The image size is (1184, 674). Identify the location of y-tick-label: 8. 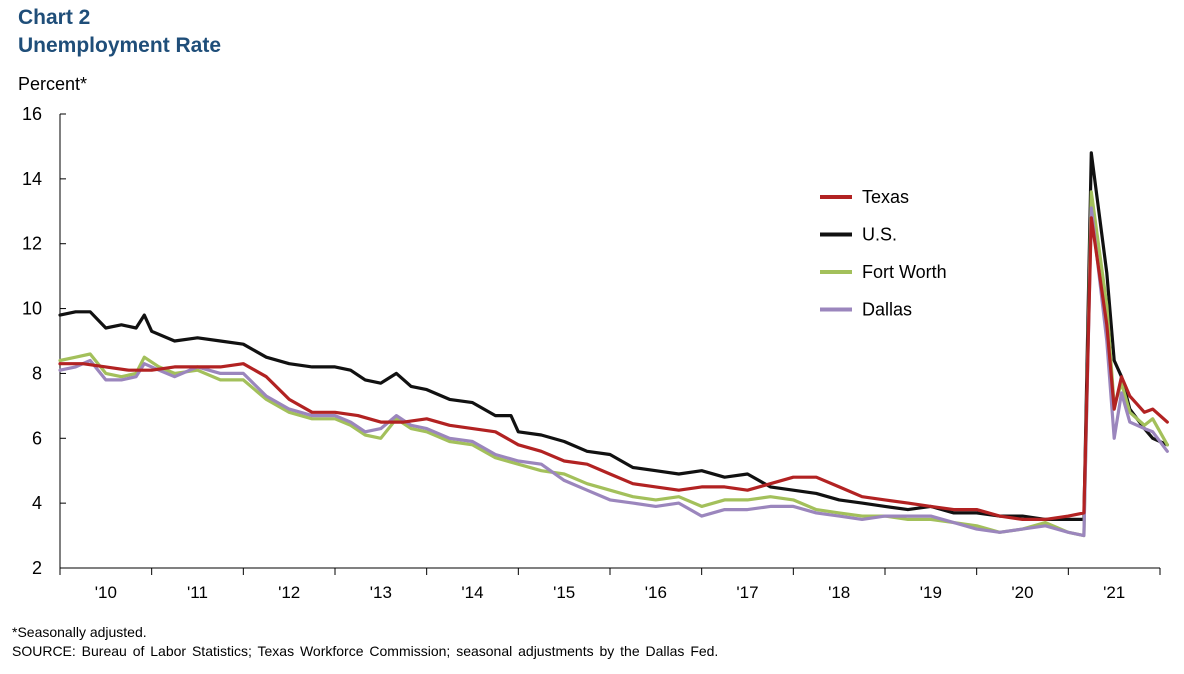
(37, 373).